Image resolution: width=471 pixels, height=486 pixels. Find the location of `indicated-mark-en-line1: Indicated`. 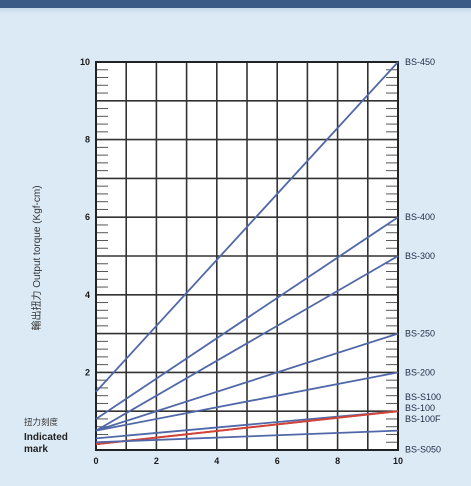

indicated-mark-en-line1: Indicated is located at coordinates (46, 437).